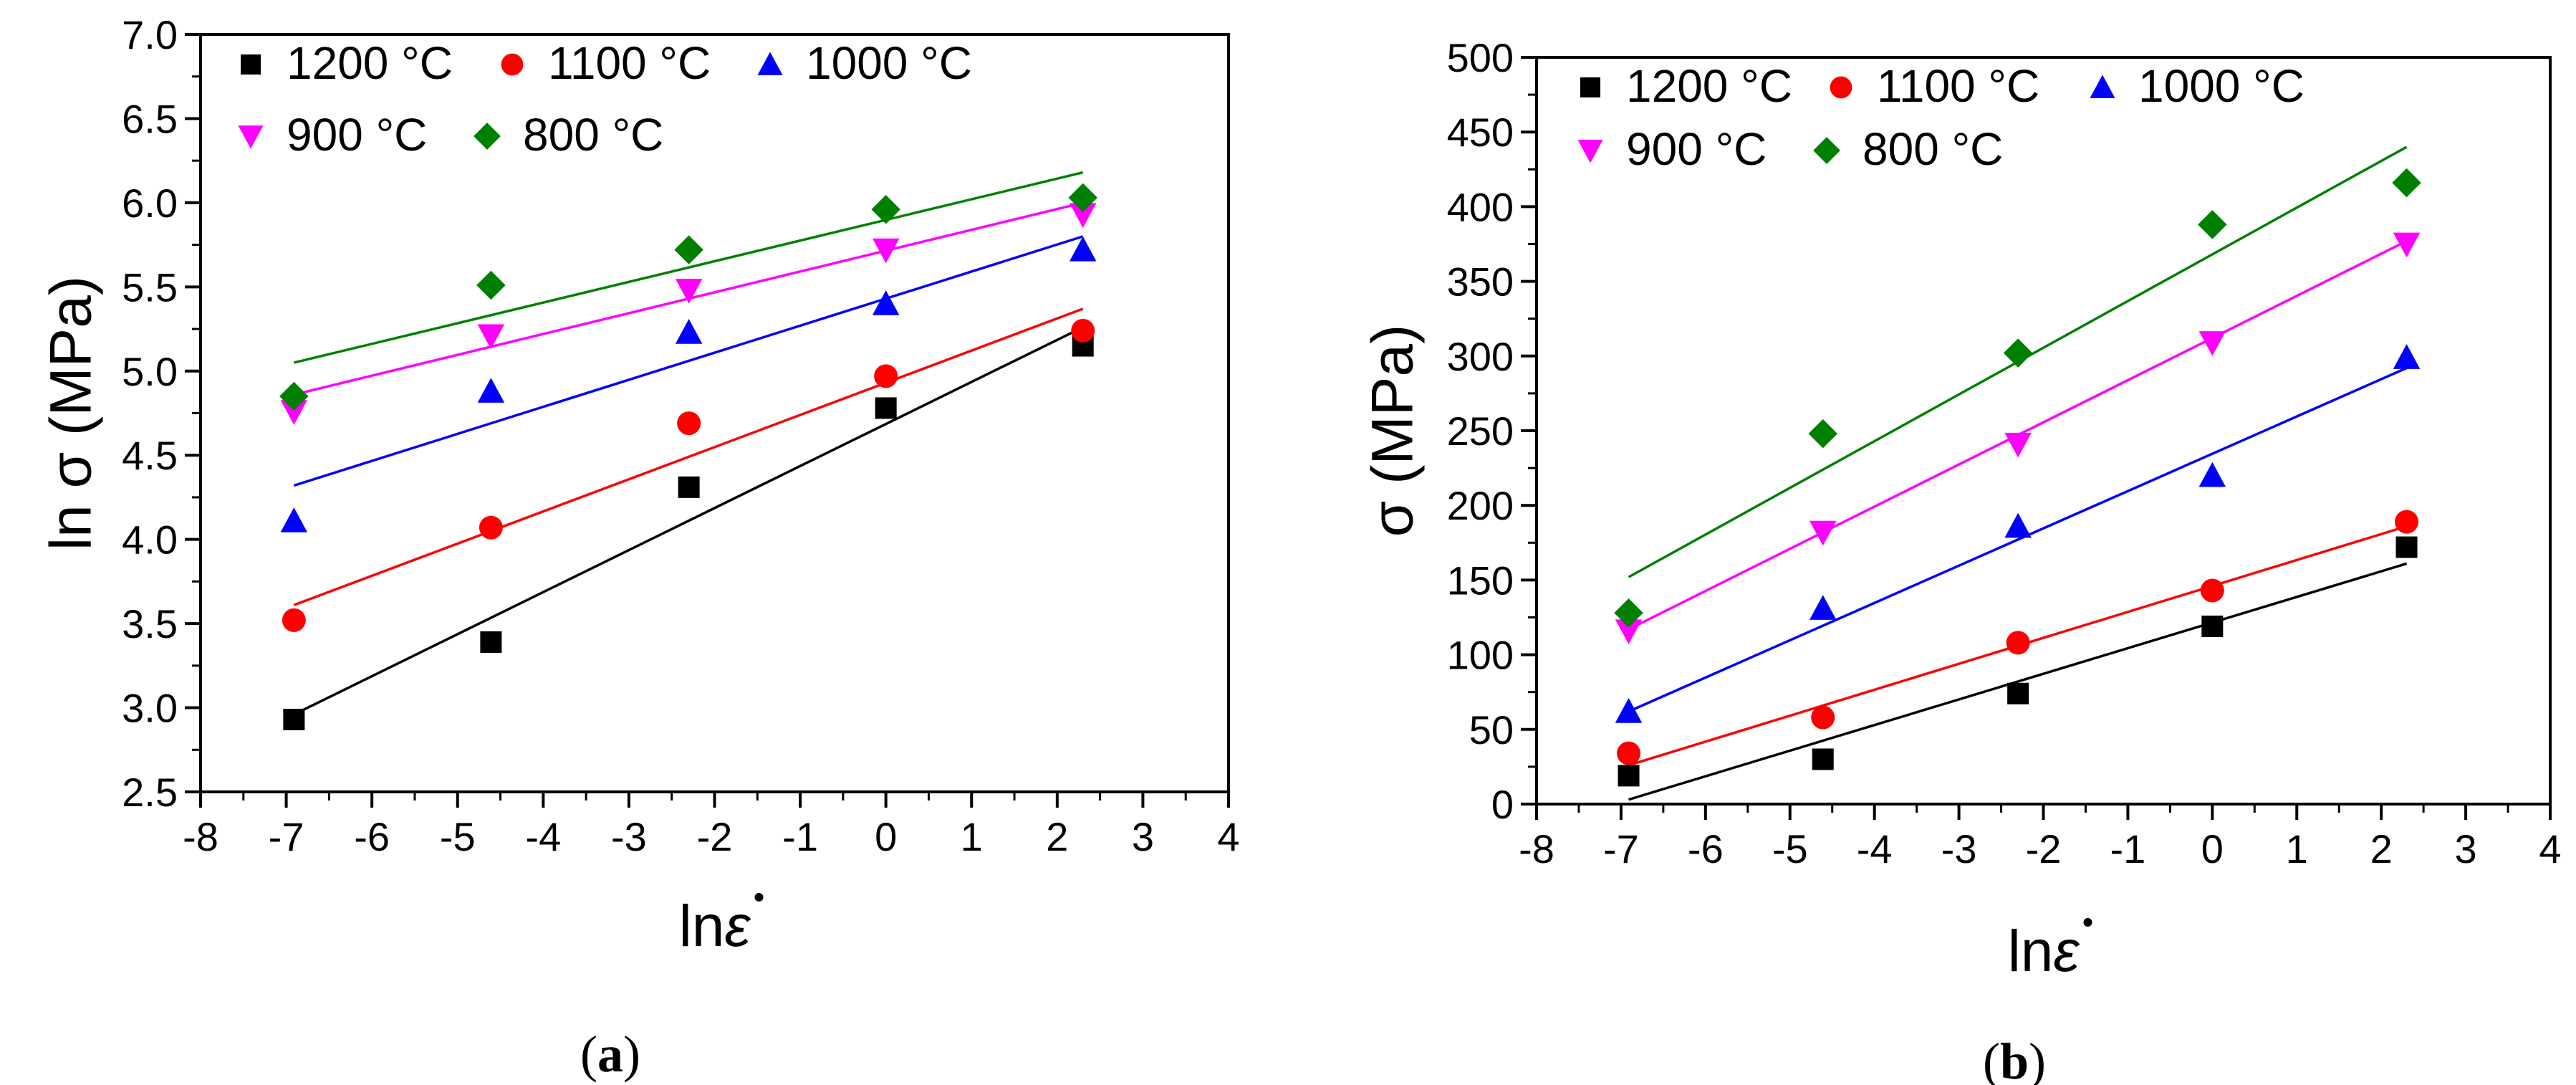  I want to click on x-tick-label: 0, so click(2212, 849).